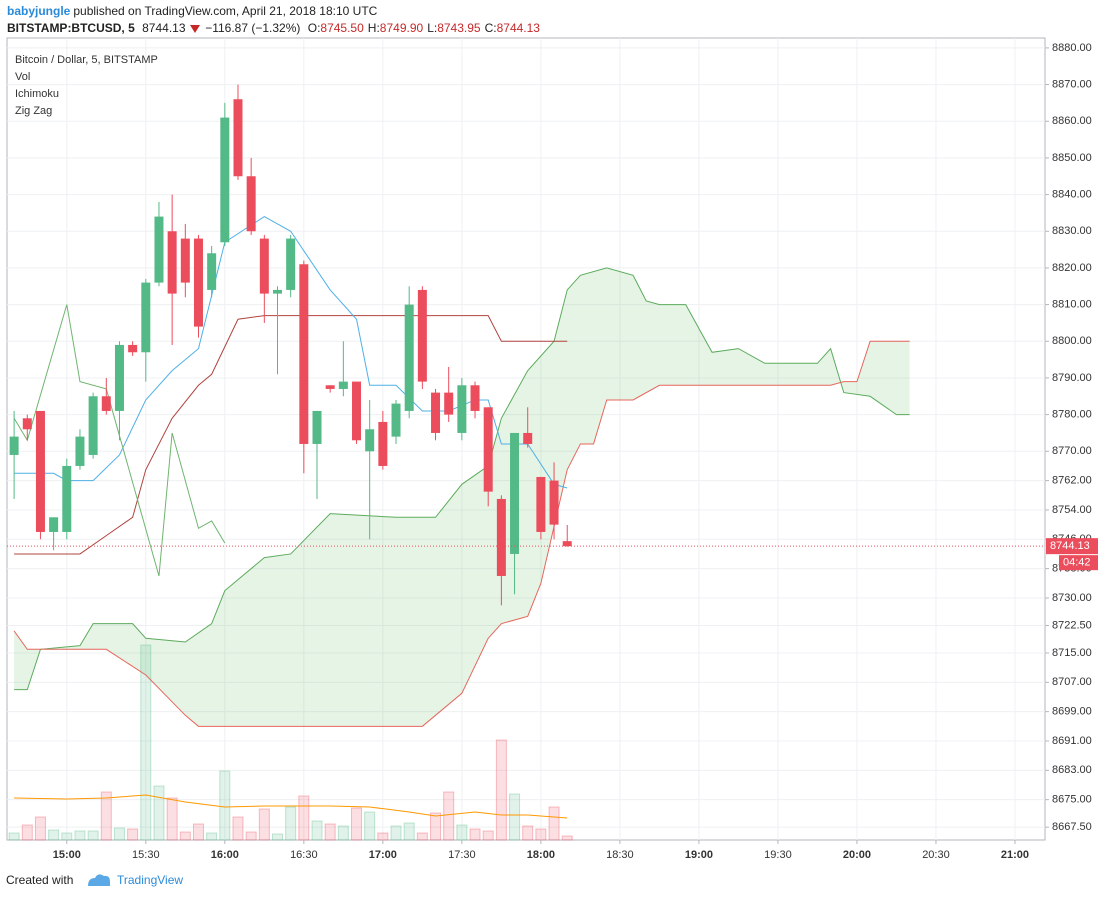 Image resolution: width=1109 pixels, height=899 pixels. I want to click on y-tick-label: 8800.00, so click(1072, 341).